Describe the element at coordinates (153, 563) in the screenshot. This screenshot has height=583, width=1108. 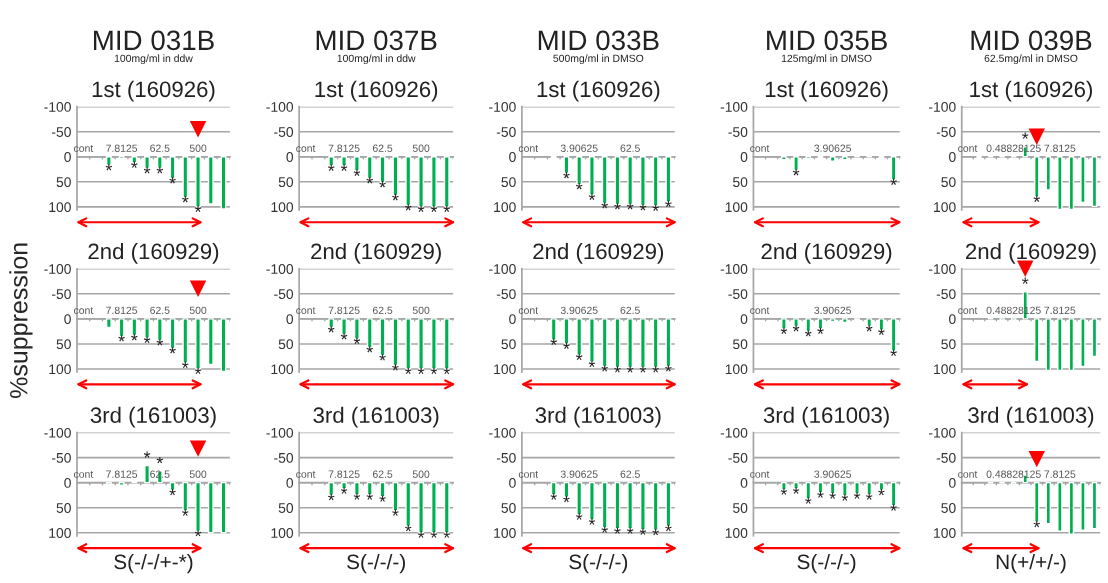
I see `text: S(-/-/+-*)` at that location.